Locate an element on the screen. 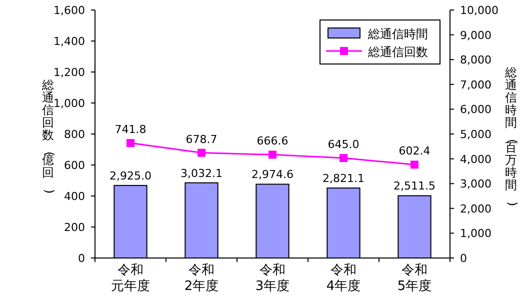  data-label: 645.0 is located at coordinates (344, 145).